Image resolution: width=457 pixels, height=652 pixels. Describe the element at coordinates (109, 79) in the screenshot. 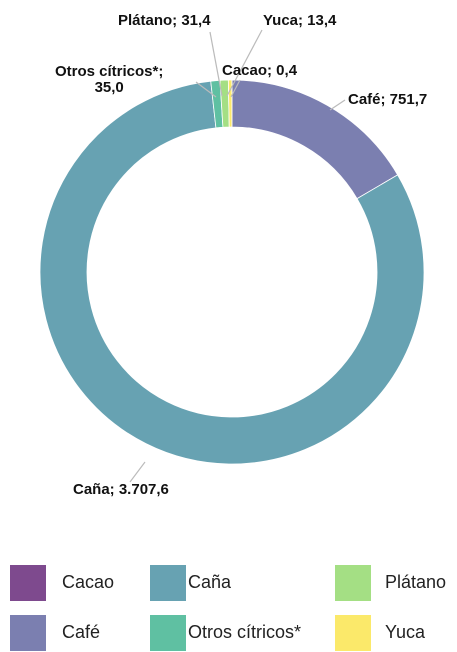

I see `data-label: Otros cítricos*; 35,0` at that location.